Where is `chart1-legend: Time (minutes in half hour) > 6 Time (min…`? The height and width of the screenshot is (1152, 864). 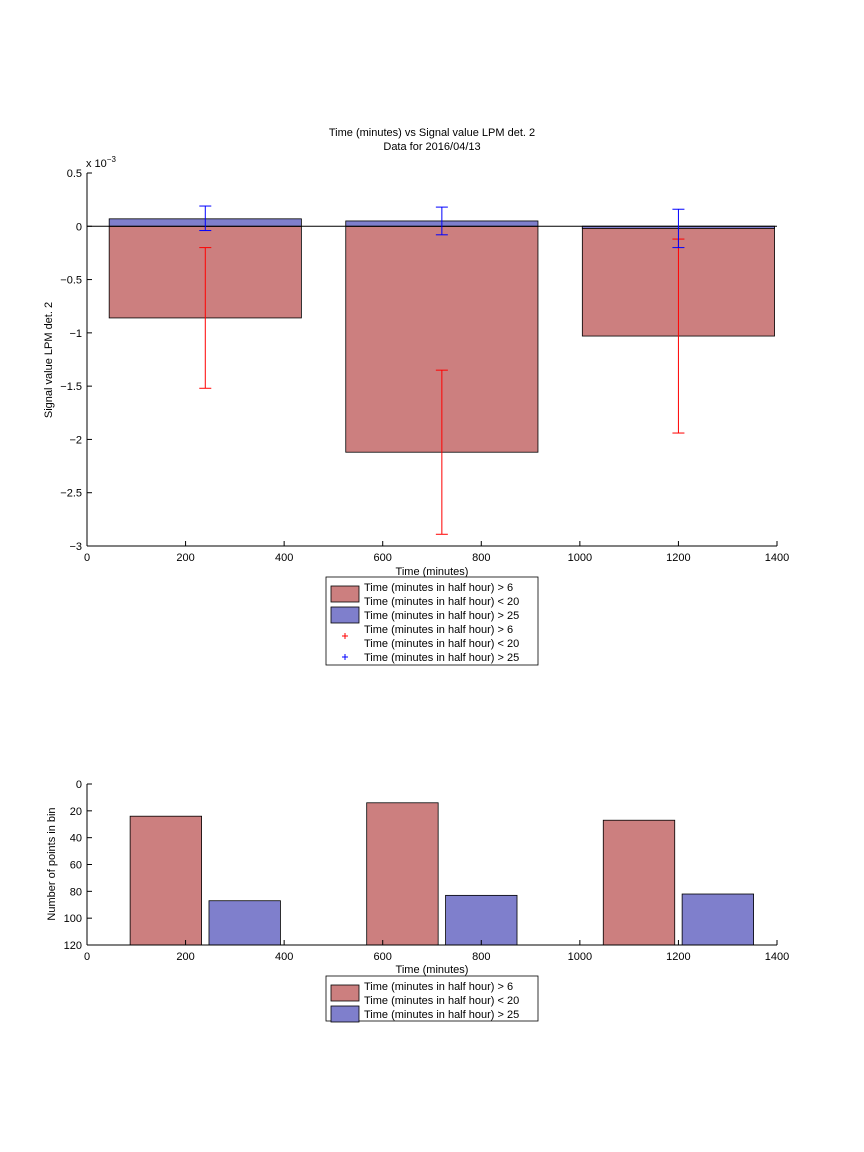
chart1-legend: Time (minutes in half hour) > 6 Time (min… is located at coordinates (432, 621).